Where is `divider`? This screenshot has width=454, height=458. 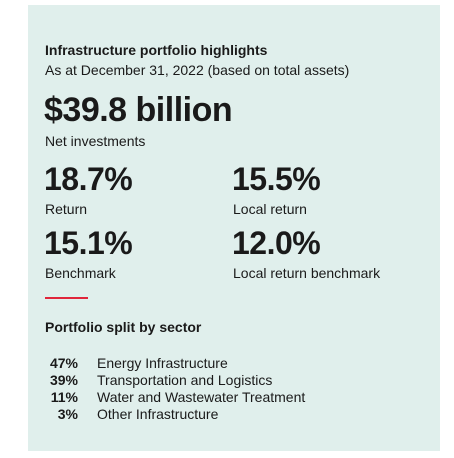 divider is located at coordinates (66, 298).